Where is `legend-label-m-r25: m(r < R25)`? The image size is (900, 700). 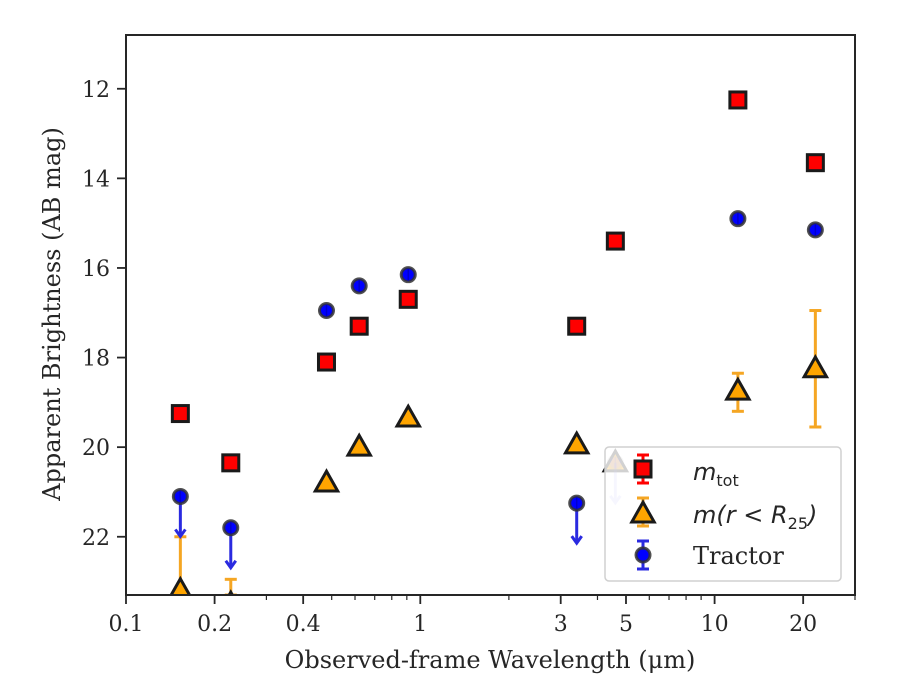
legend-label-m-r25: m(r < R25) is located at coordinates (755, 517).